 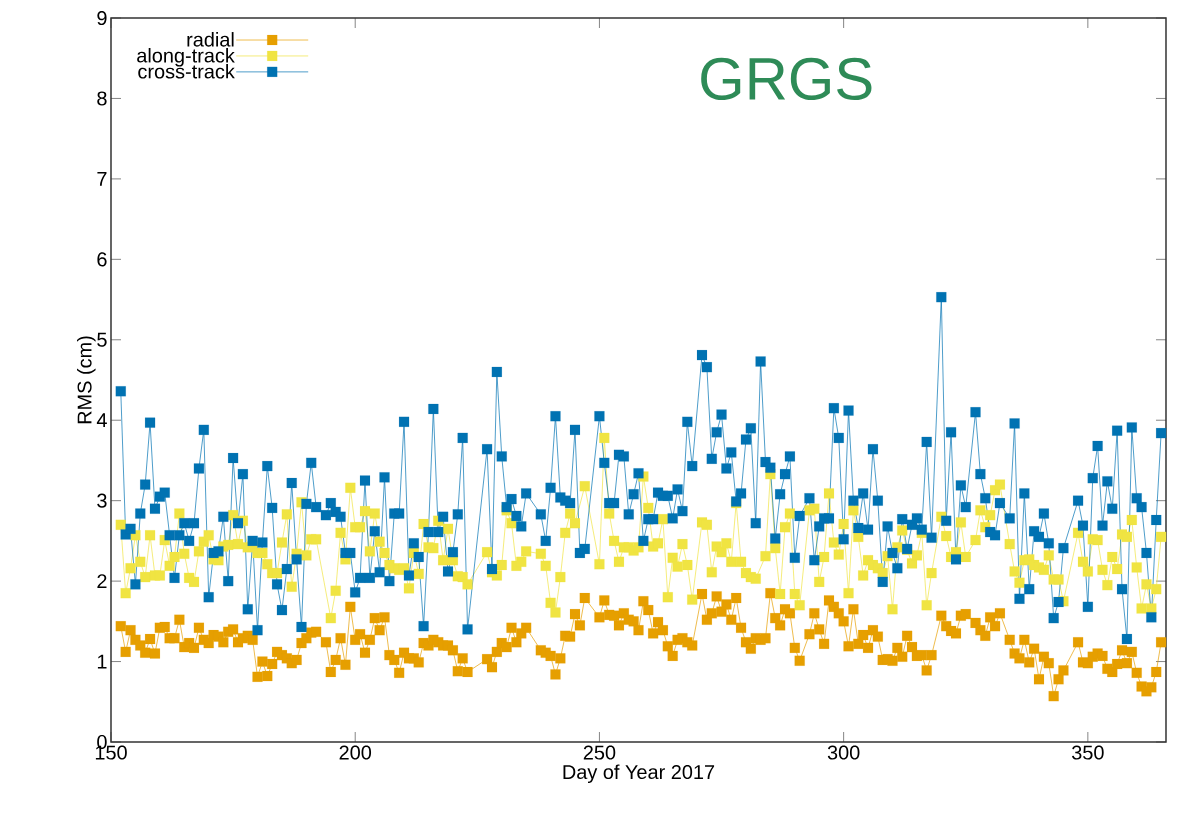 I want to click on y-tick-label: 5, so click(x=102, y=339).